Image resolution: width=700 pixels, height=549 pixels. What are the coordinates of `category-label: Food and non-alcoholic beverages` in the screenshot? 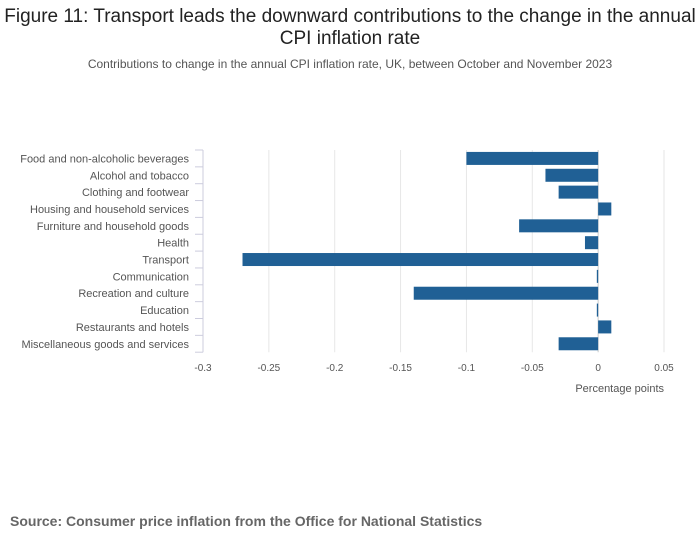 It's located at (104, 159).